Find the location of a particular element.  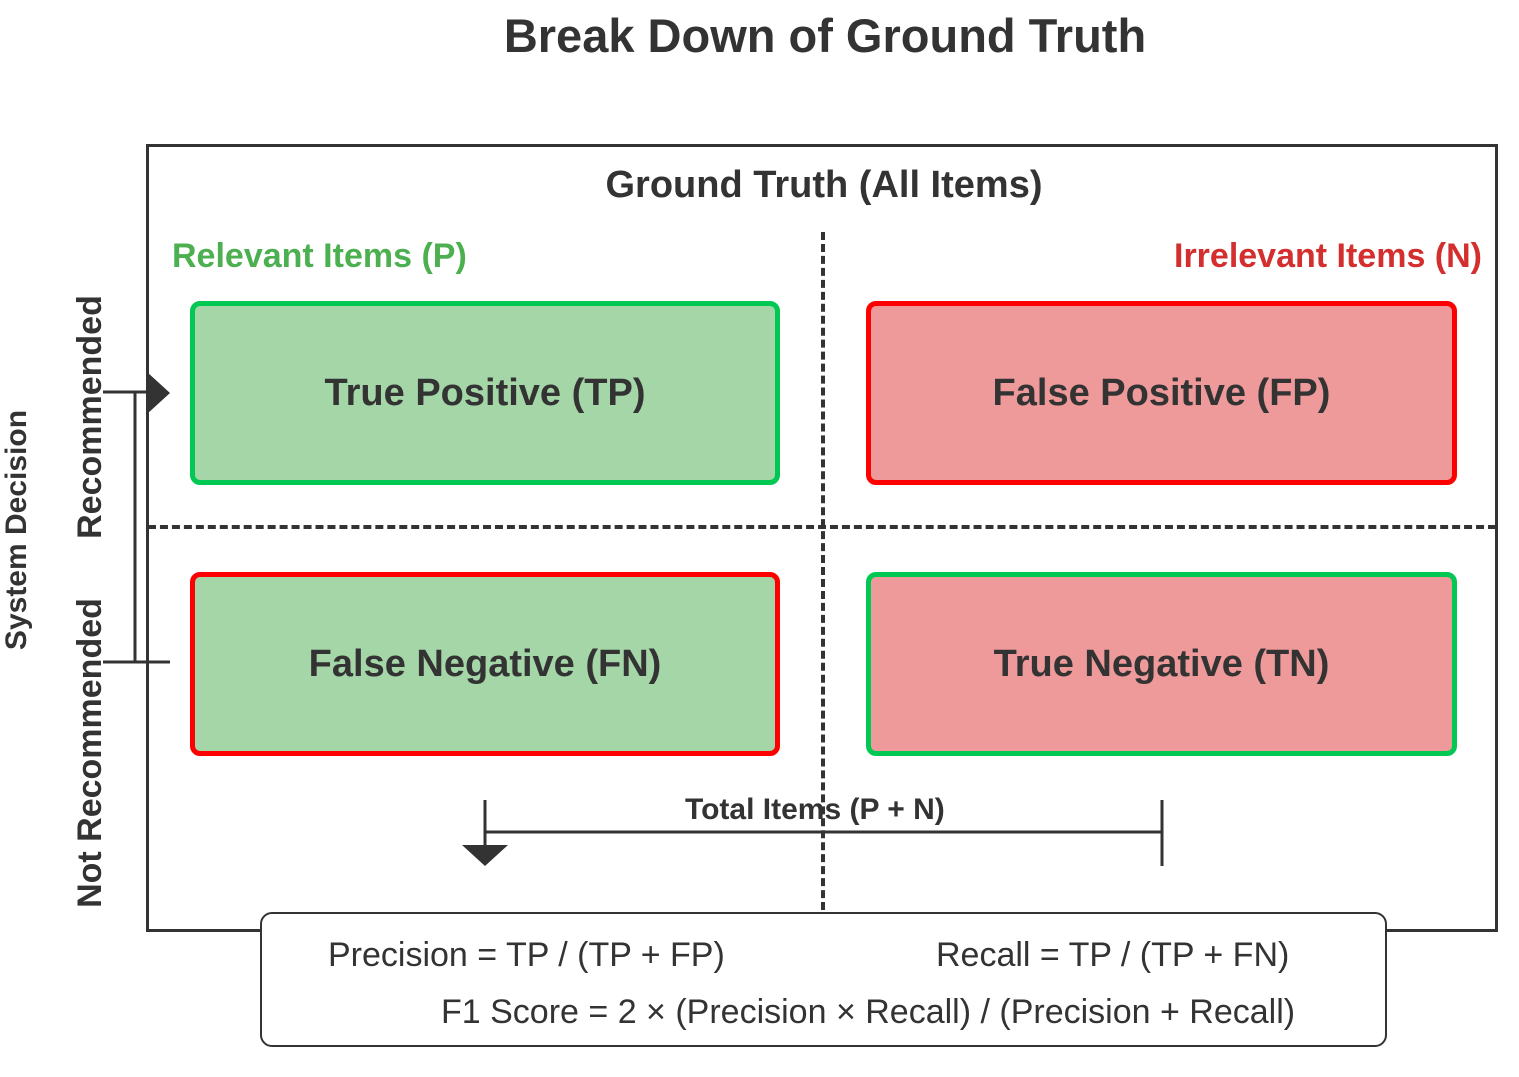

true-positive-label: True Positive (TP) is located at coordinates (485, 392).